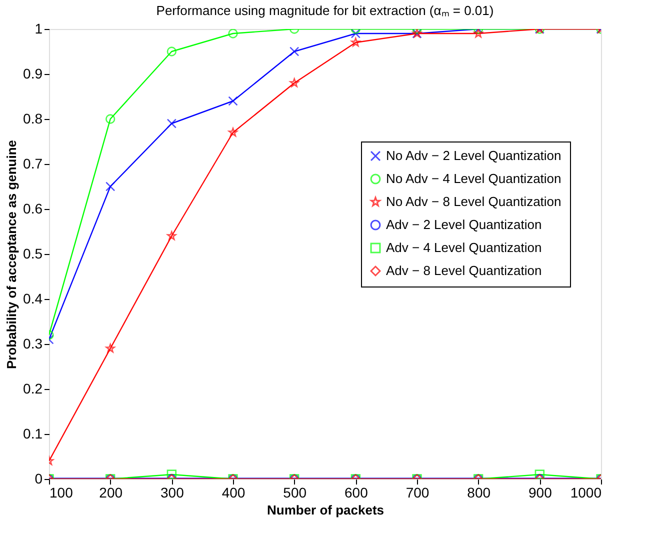 Image resolution: width=652 pixels, height=538 pixels. I want to click on y-tick-label: 0.3, so click(33, 344).